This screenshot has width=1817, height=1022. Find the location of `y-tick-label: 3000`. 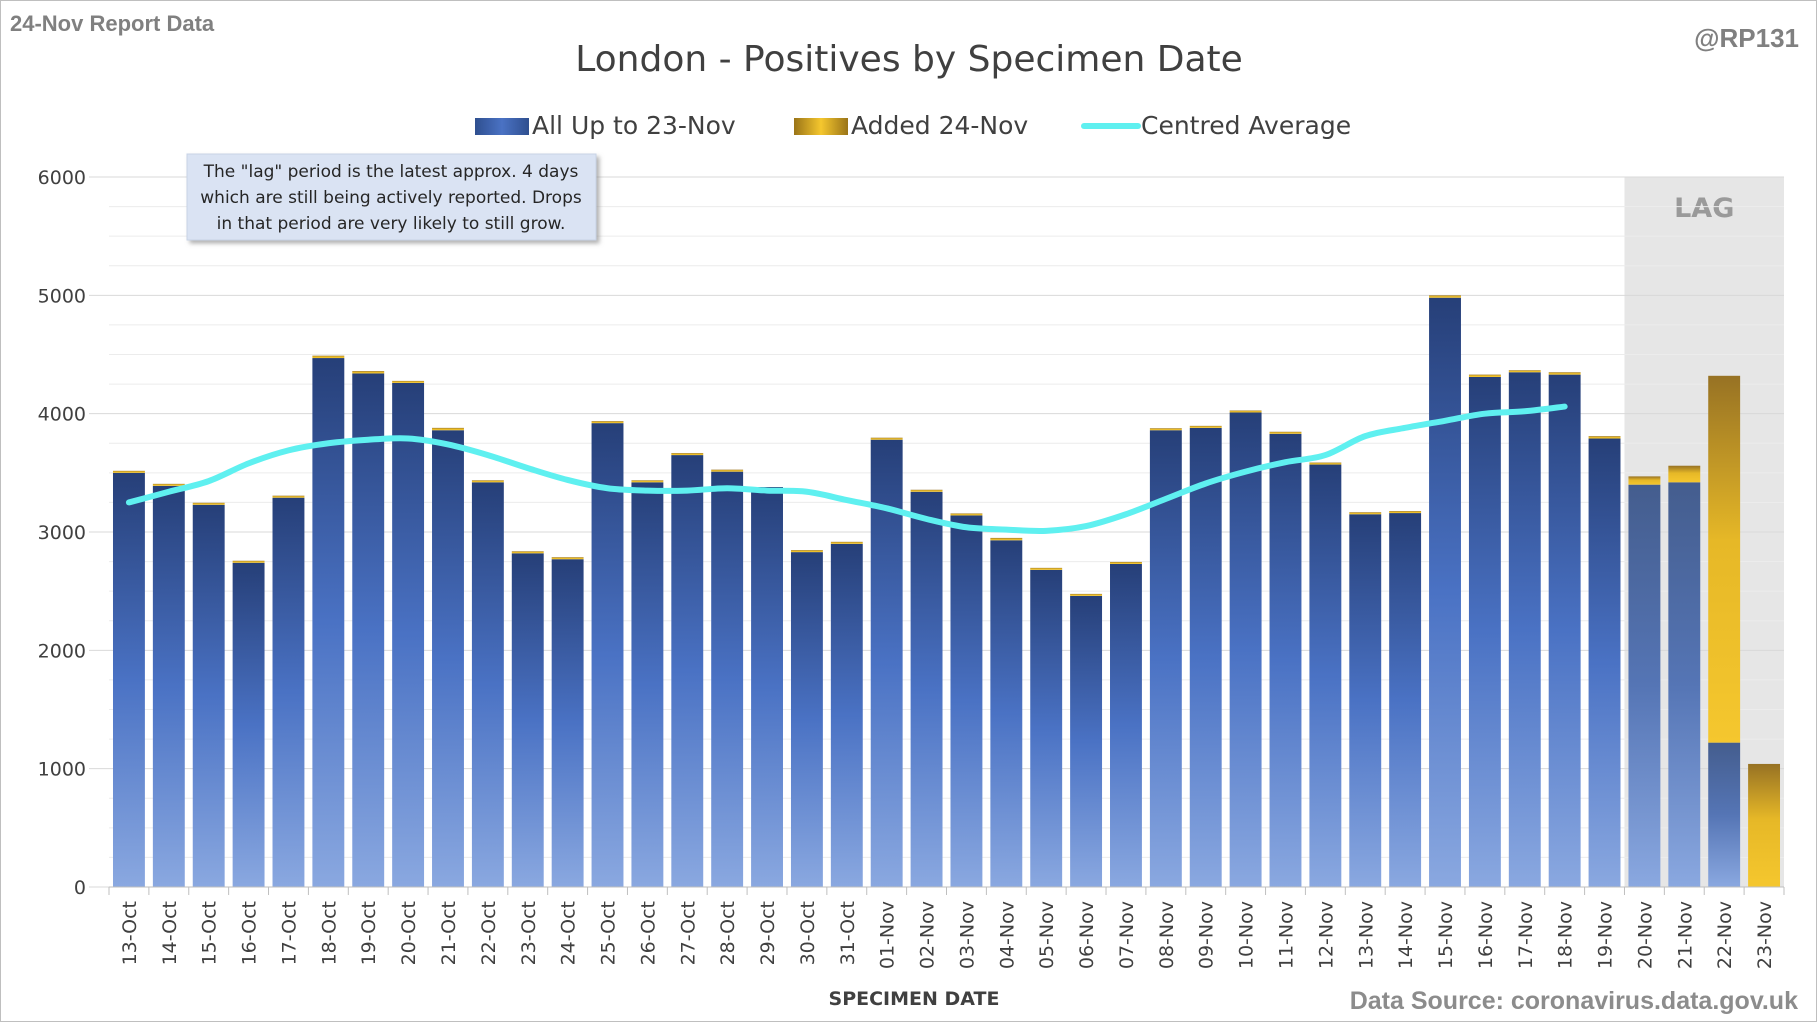

y-tick-label: 3000 is located at coordinates (62, 533).